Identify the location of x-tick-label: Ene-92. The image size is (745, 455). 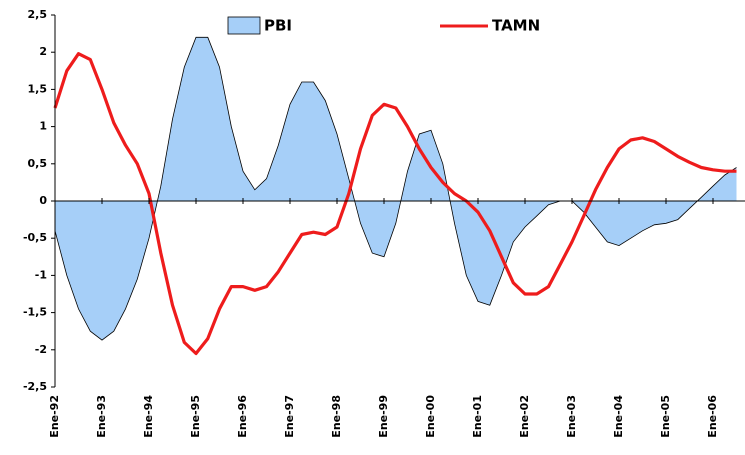
(54, 416).